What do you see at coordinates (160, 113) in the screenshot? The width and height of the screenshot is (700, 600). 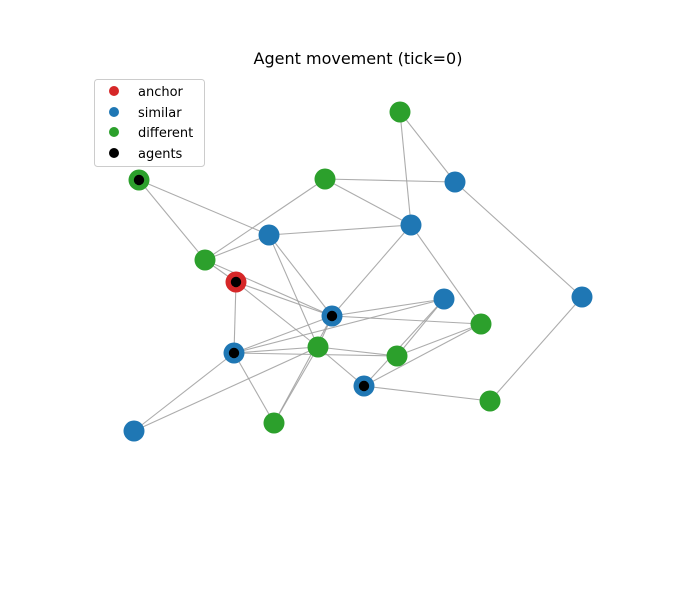 I see `legend-label-similar: similar` at bounding box center [160, 113].